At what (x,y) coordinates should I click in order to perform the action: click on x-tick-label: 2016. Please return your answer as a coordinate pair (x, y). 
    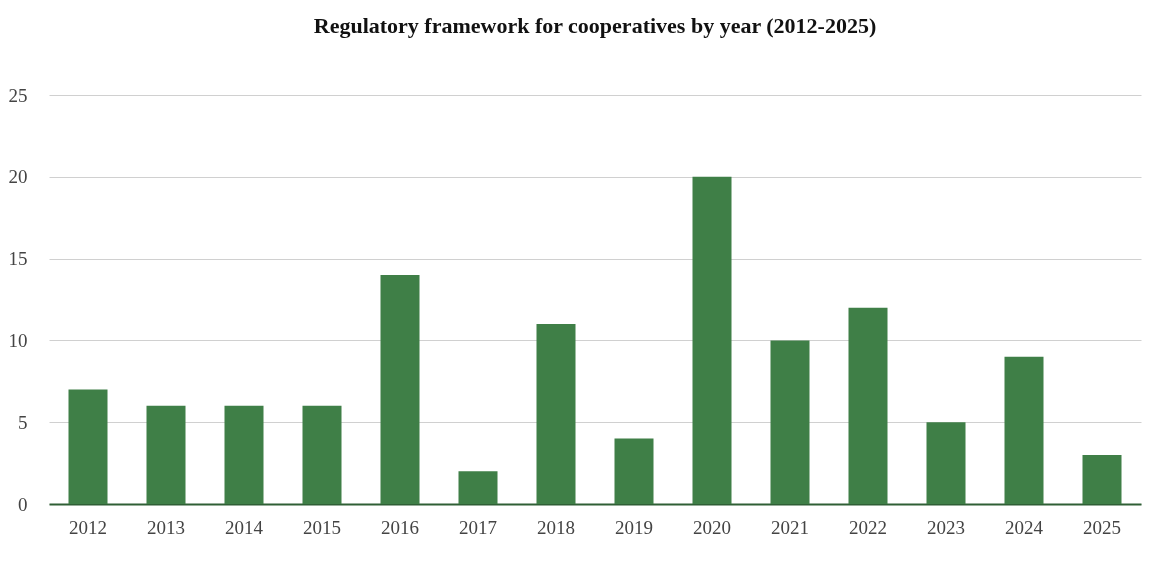
    Looking at the image, I should click on (400, 527).